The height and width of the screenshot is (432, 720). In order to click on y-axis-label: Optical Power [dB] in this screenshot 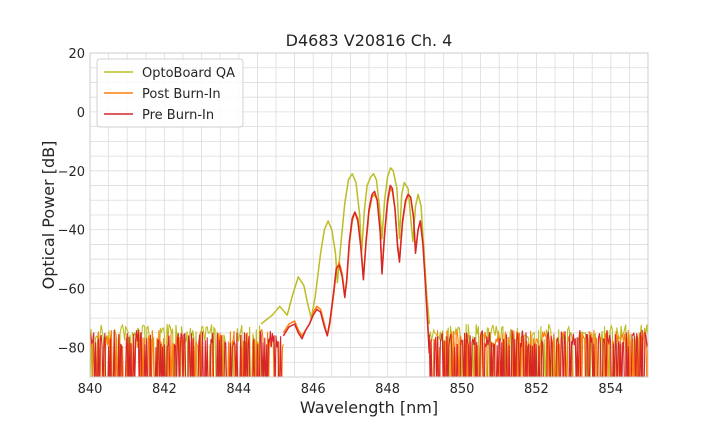, I will do `click(48, 215)`.